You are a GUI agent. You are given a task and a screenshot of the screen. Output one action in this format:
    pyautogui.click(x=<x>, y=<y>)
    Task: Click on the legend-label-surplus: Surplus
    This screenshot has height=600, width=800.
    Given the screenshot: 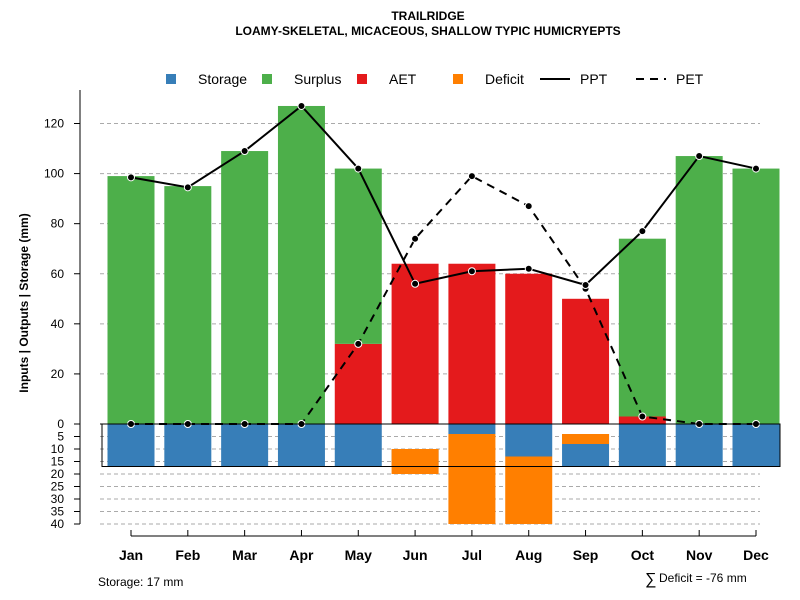 What is the action you would take?
    pyautogui.click(x=317, y=79)
    